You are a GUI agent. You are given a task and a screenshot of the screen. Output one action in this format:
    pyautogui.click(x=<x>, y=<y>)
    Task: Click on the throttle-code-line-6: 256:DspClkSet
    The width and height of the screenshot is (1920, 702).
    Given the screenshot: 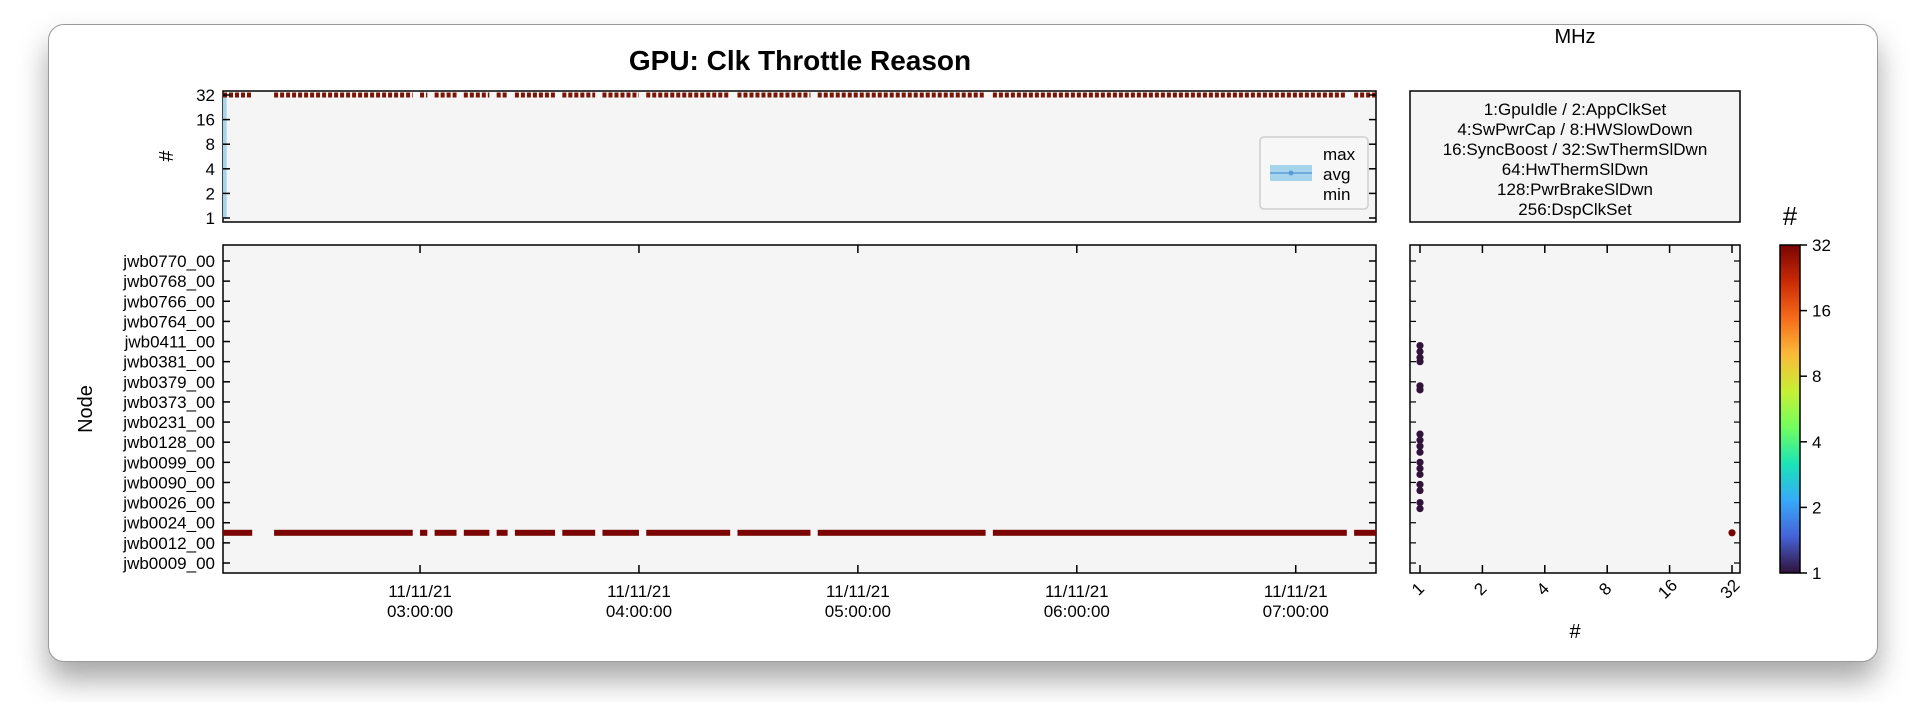 What is the action you would take?
    pyautogui.click(x=1575, y=209)
    